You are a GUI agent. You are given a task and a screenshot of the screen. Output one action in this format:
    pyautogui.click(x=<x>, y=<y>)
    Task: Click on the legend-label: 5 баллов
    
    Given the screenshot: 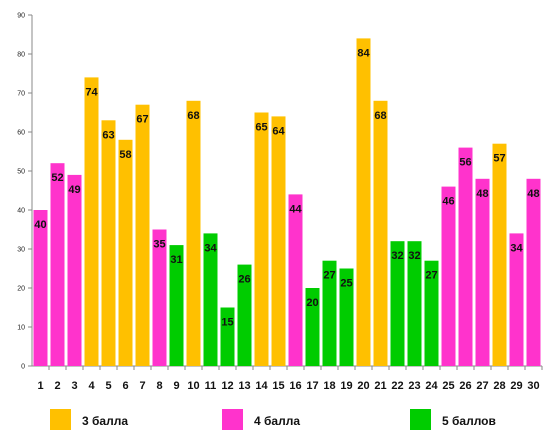 What is the action you would take?
    pyautogui.click(x=469, y=421)
    